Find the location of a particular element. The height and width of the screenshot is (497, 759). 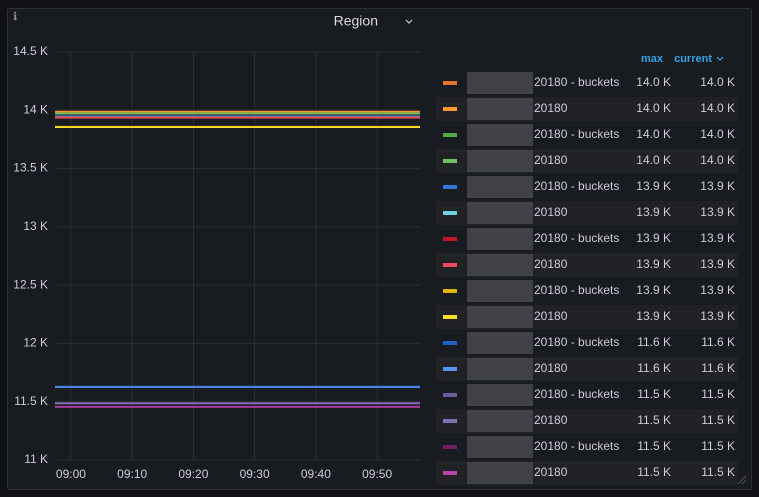

legend-header: current is located at coordinates (693, 59).